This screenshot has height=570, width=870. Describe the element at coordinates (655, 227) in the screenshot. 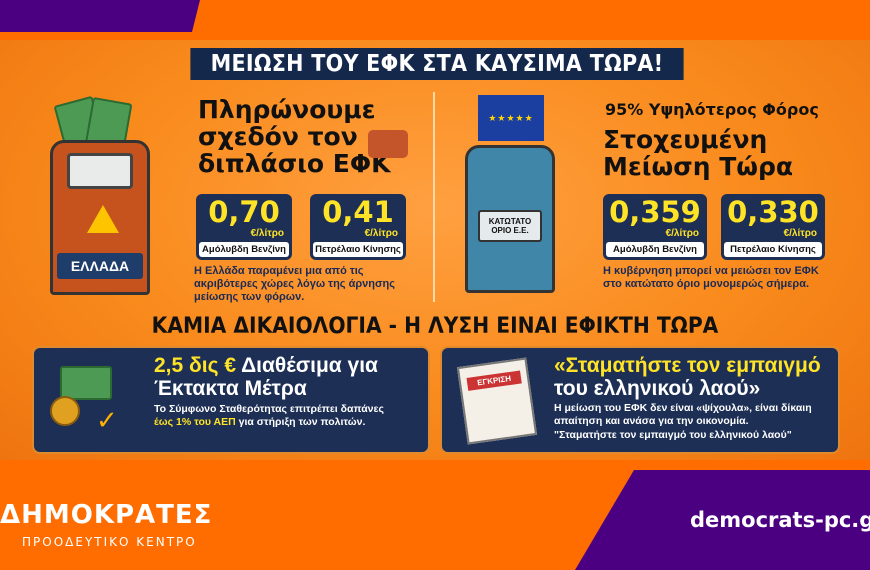

I see `price-card-petrol: 0,359 €/λίτρο Αμόλυβδη Βενζίνη` at that location.